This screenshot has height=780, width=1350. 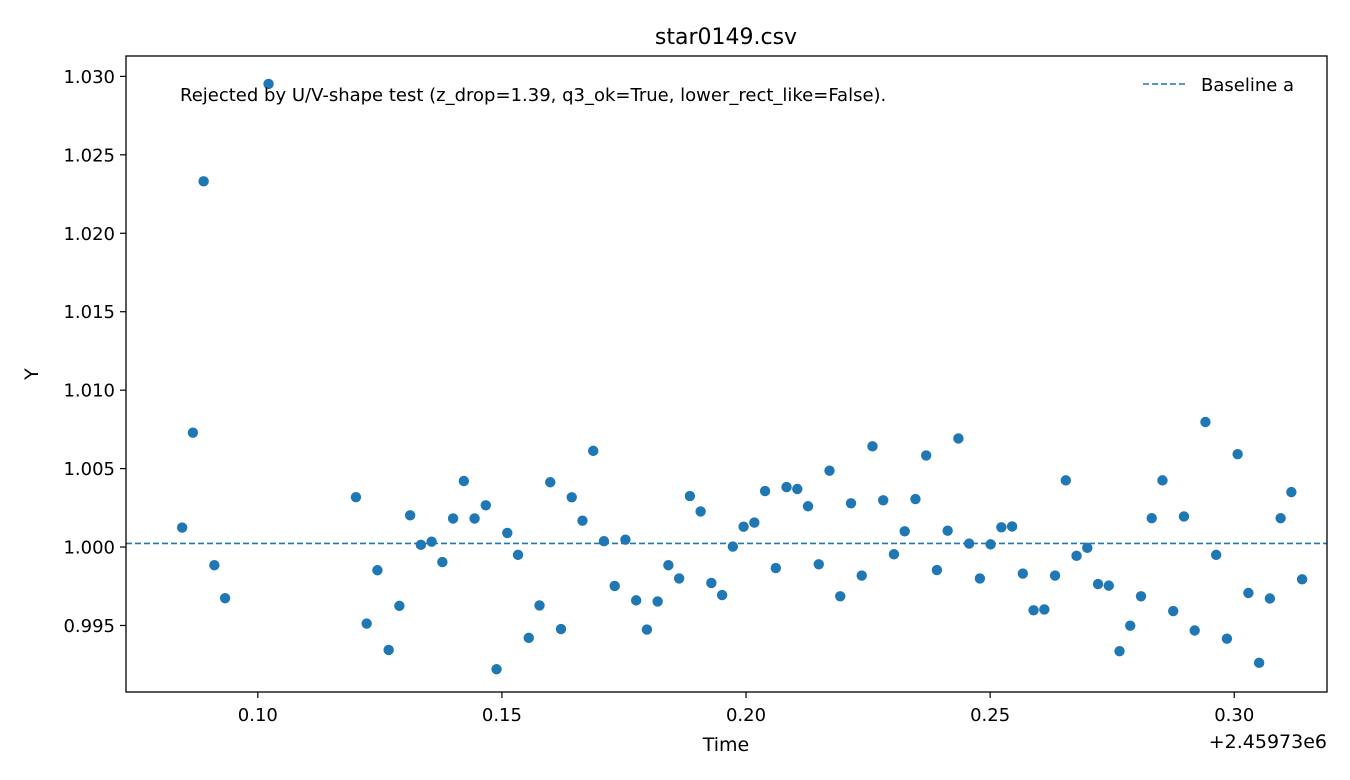 What do you see at coordinates (1268, 742) in the screenshot?
I see `x-axis-offset-label: +2.45973e6` at bounding box center [1268, 742].